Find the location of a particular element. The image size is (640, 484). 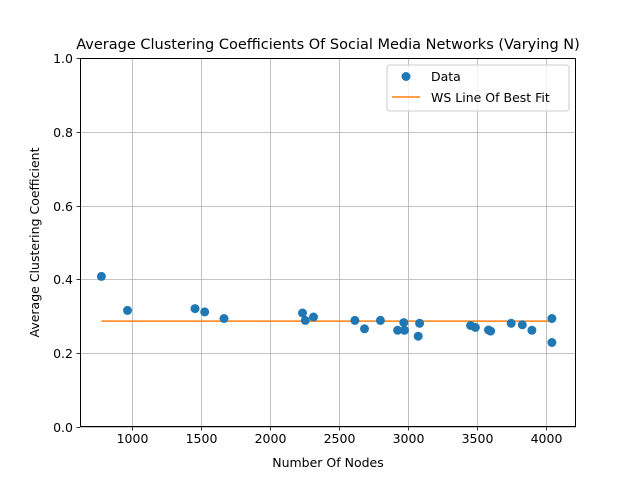

y-axis-label: Average Clustering Coefficient is located at coordinates (34, 242).